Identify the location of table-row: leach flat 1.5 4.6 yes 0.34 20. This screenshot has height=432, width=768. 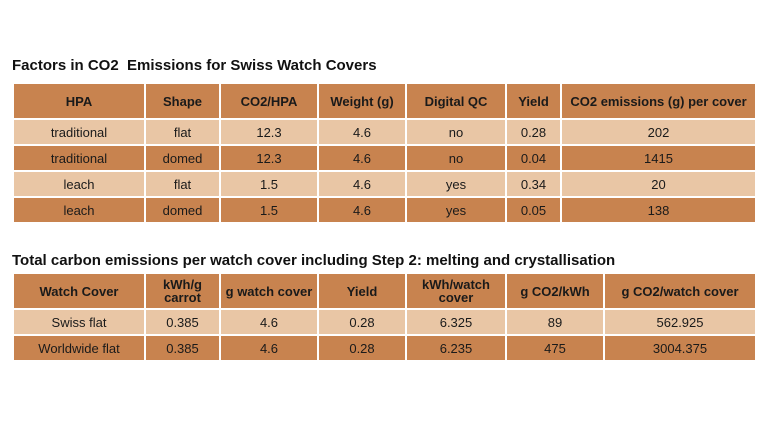
(384, 184).